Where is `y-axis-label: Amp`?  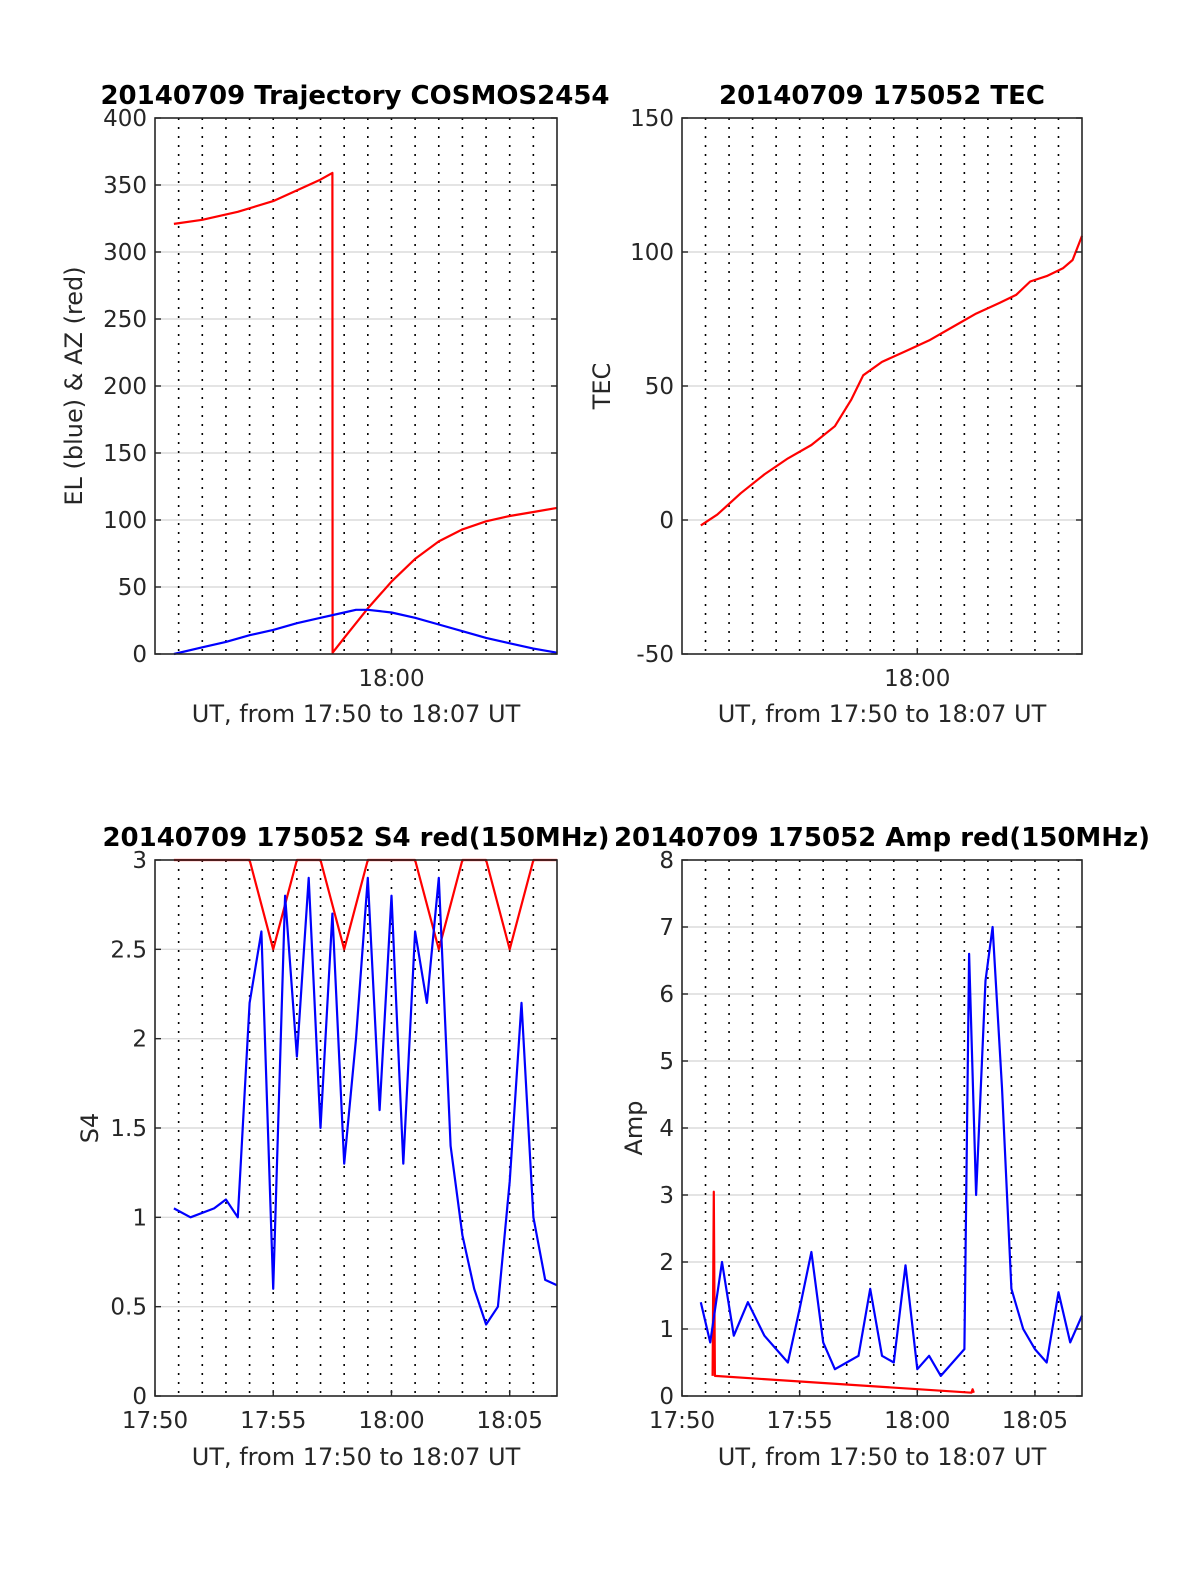 y-axis-label: Amp is located at coordinates (634, 1127).